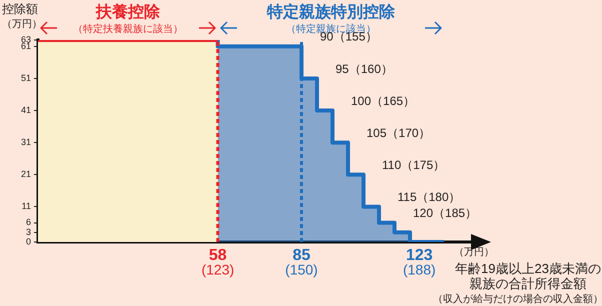 The height and width of the screenshot is (306, 602). Describe the element at coordinates (25, 77) in the screenshot. I see `y-tick-label: 51` at that location.